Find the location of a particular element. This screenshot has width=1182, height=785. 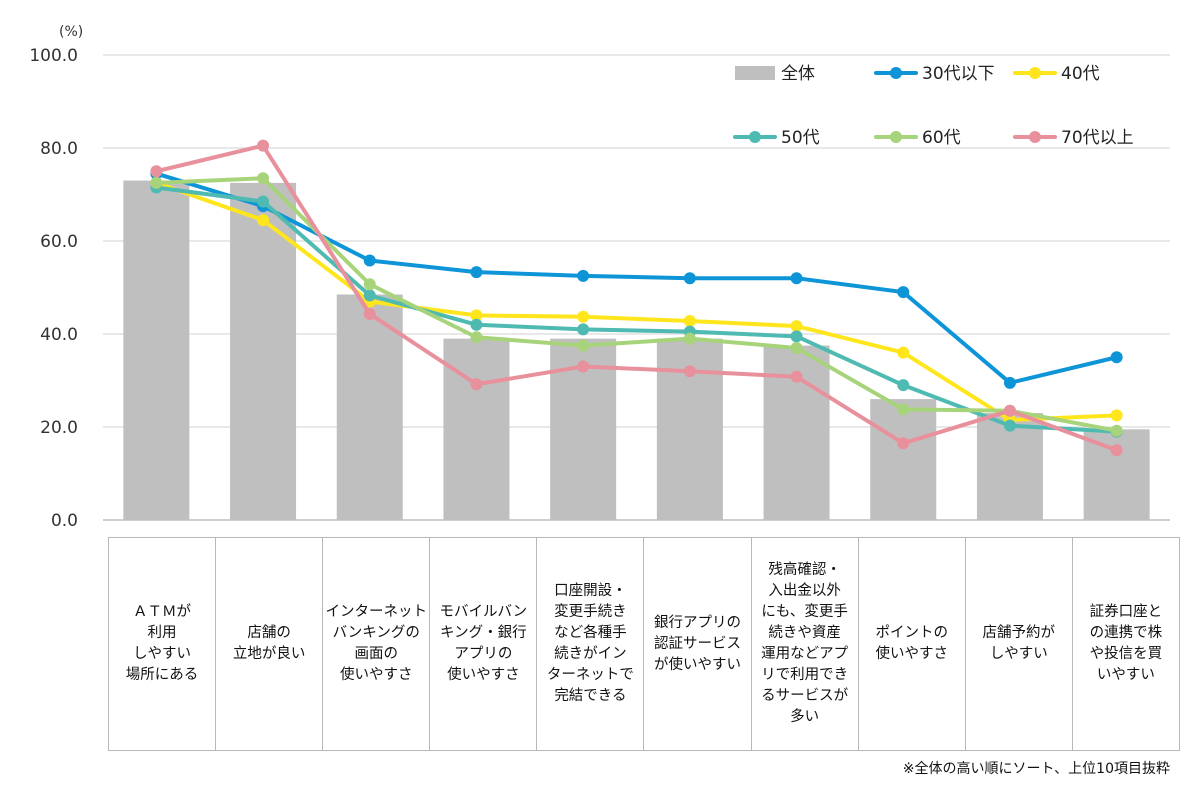

y-axis: (%) 0.0 20.0 40.0 60.0 80.0 100.0 is located at coordinates (56, 277).